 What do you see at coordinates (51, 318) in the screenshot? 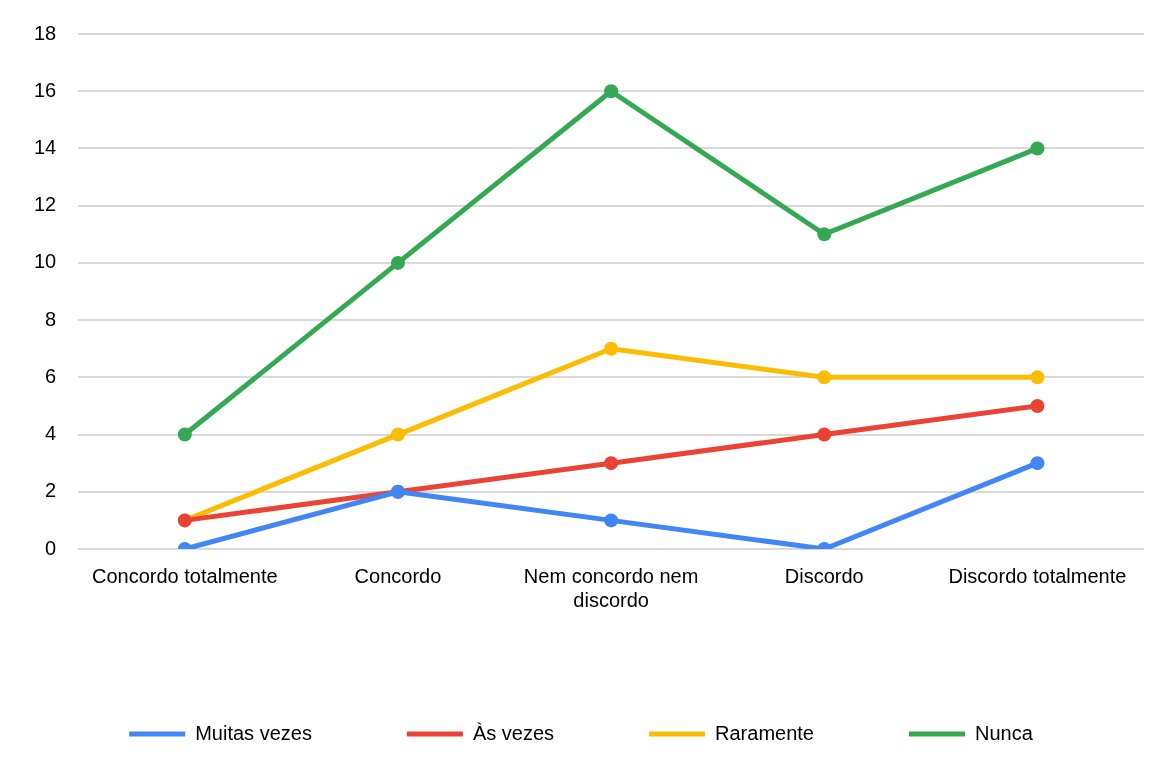
I see `y-tick-label: 8` at bounding box center [51, 318].